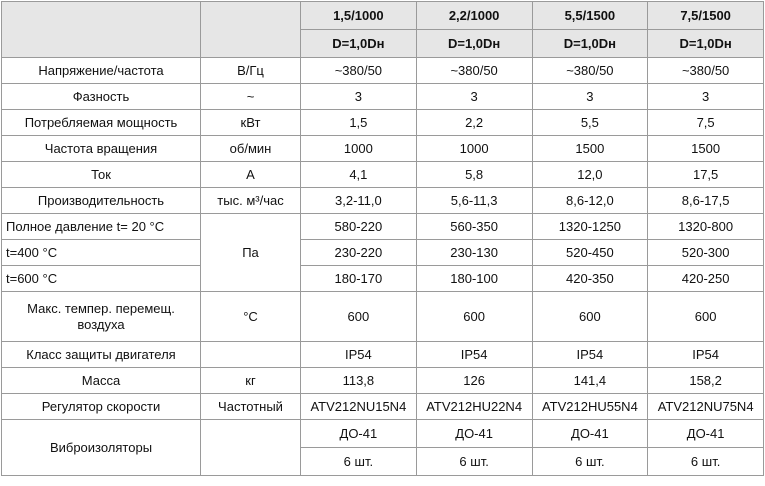 The height and width of the screenshot is (486, 765). Describe the element at coordinates (474, 200) in the screenshot. I see `value: 5,6-11,3` at that location.